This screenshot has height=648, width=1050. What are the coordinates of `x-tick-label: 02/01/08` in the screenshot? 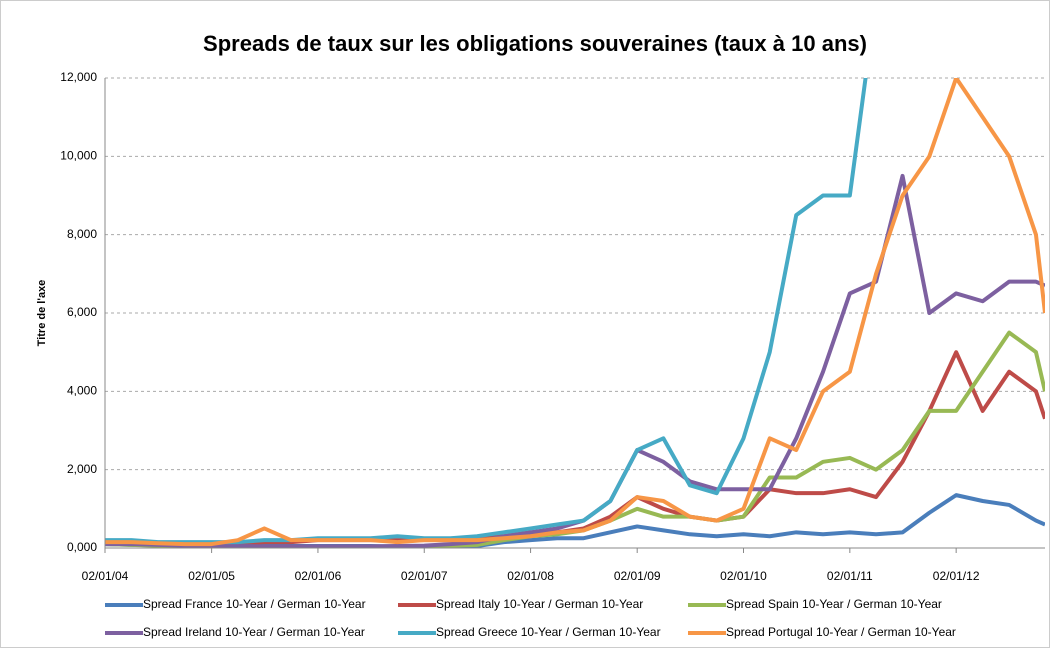 It's located at (530, 576).